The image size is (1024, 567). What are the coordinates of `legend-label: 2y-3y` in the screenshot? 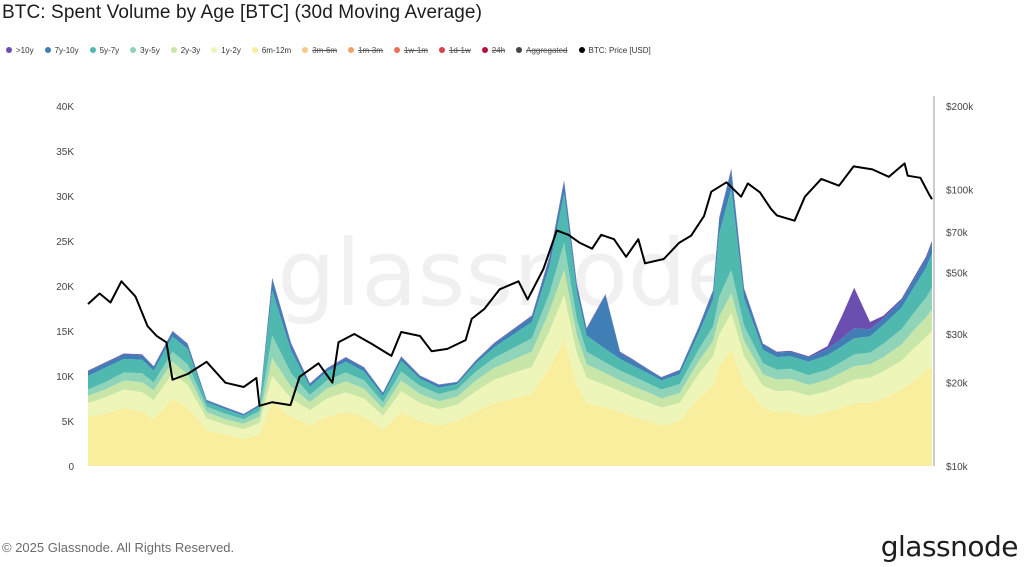 It's located at (190, 50).